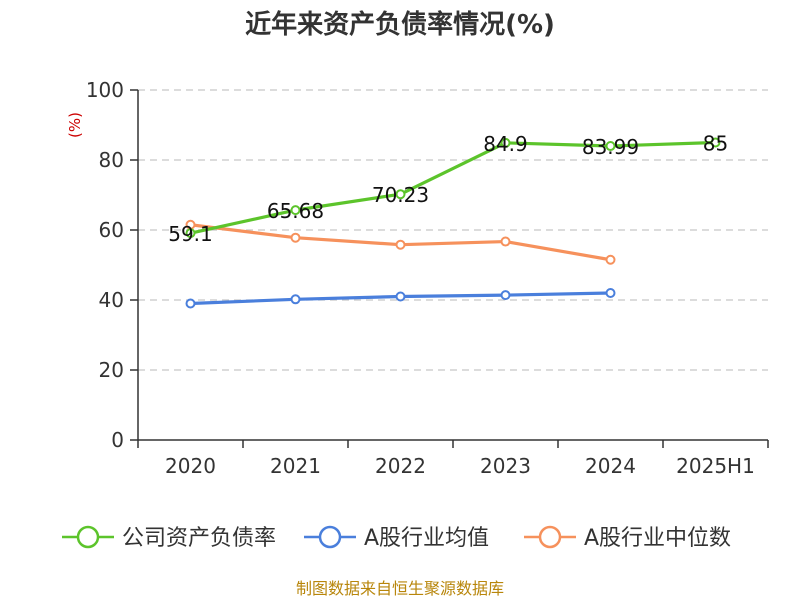 The height and width of the screenshot is (600, 800). I want to click on chart-title: 近年来资产负债率情况(%), so click(400, 24).